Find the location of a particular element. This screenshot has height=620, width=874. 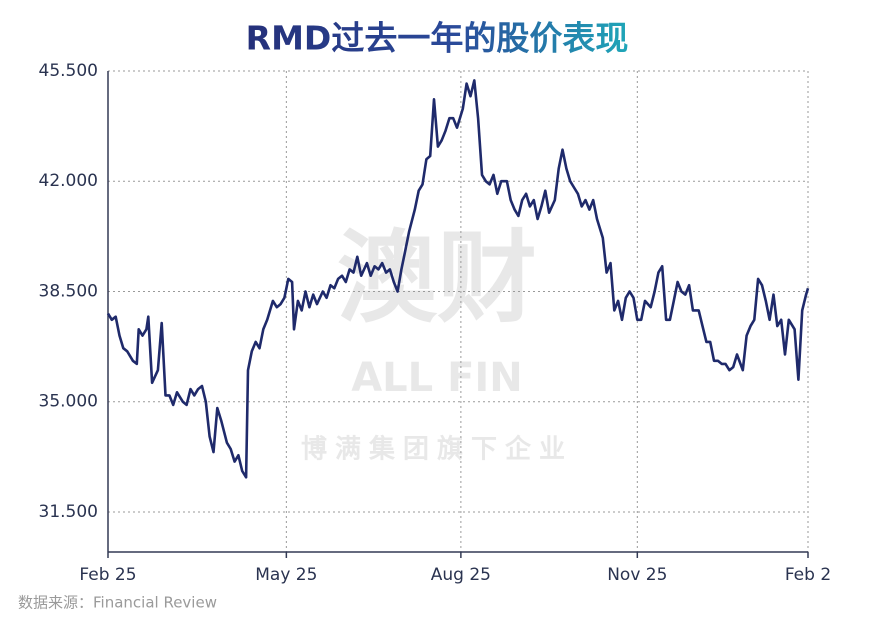

x-tick-label: Feb 2 is located at coordinates (808, 575).